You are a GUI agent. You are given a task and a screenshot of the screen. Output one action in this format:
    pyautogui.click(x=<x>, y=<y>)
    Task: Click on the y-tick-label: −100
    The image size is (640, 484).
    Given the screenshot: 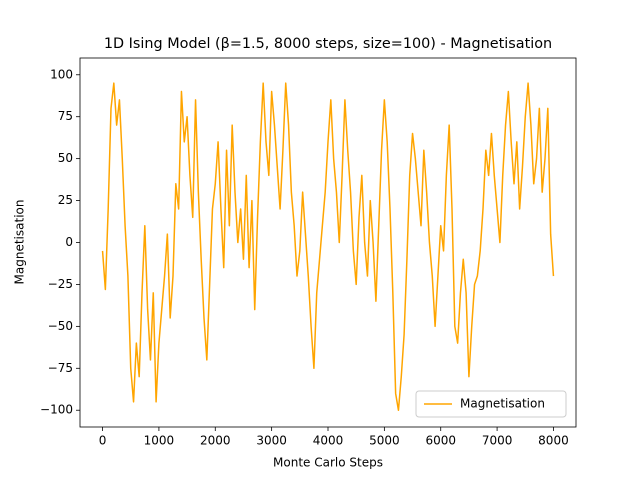 What is the action you would take?
    pyautogui.click(x=56, y=410)
    